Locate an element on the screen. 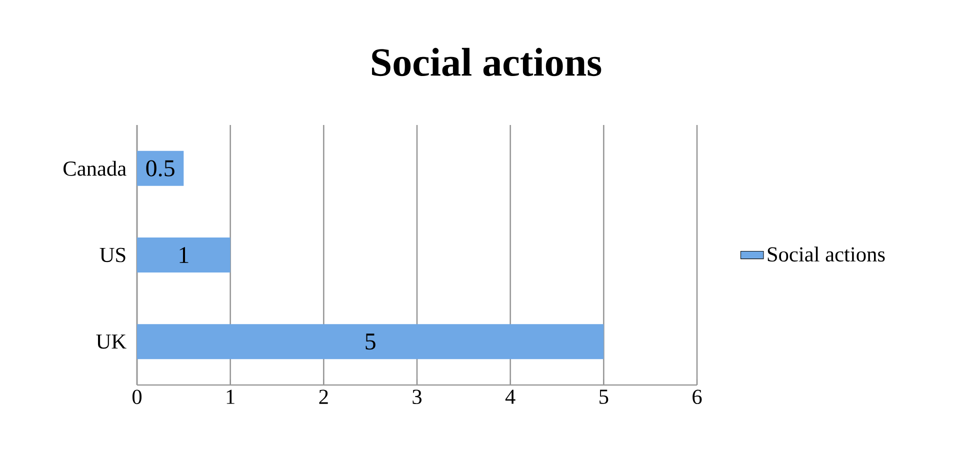  chart-title: Social actions is located at coordinates (487, 62).